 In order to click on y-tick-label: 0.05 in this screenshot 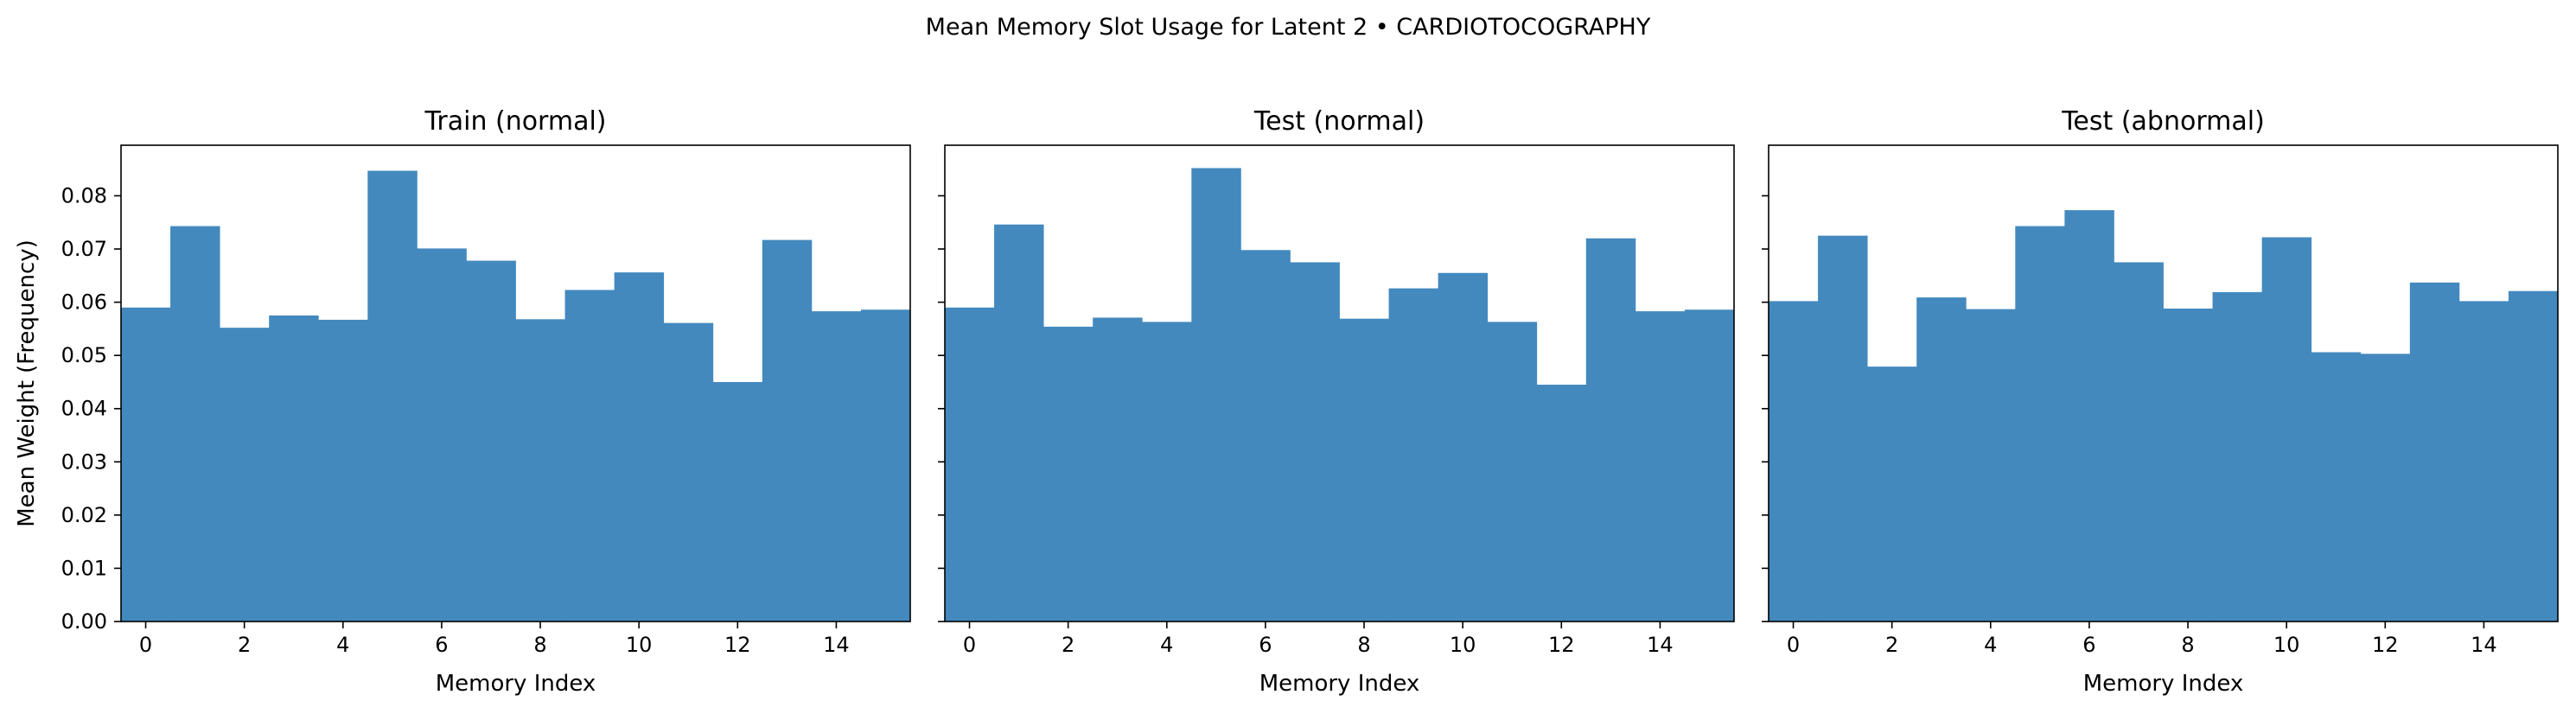, I will do `click(84, 355)`.